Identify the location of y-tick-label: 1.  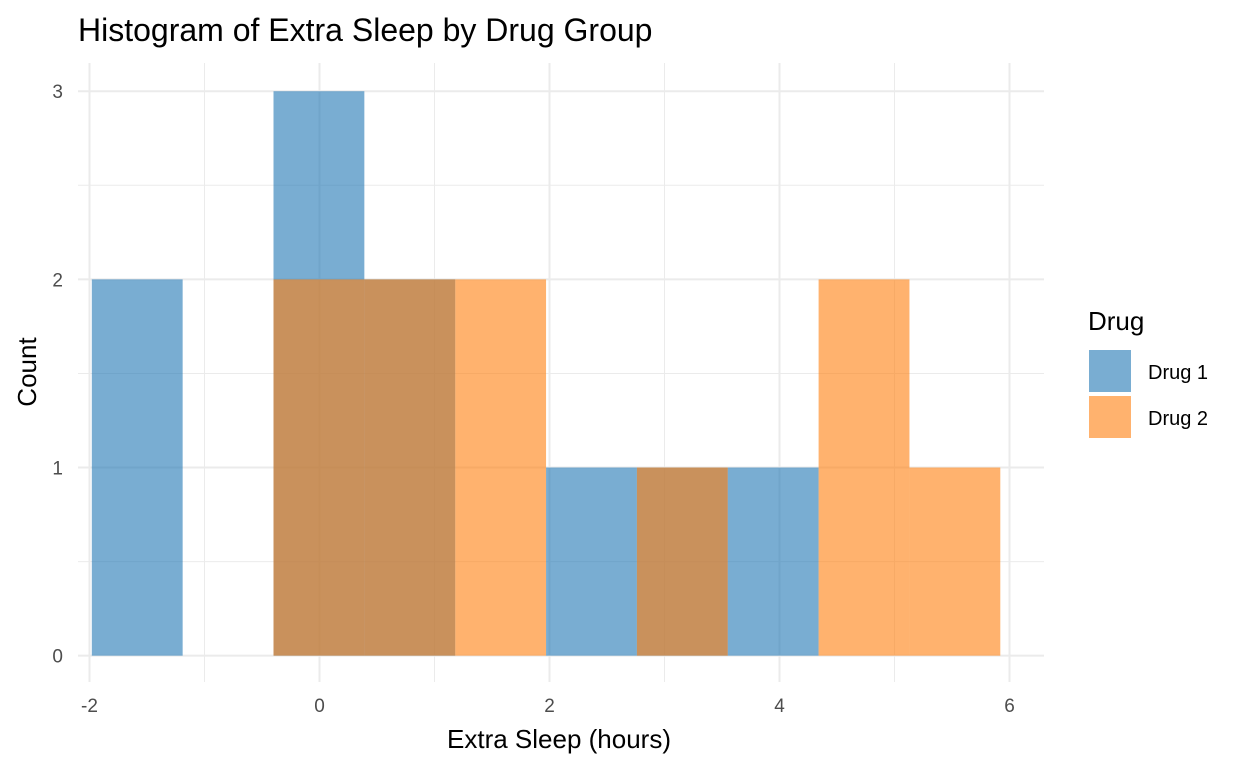
(57, 469).